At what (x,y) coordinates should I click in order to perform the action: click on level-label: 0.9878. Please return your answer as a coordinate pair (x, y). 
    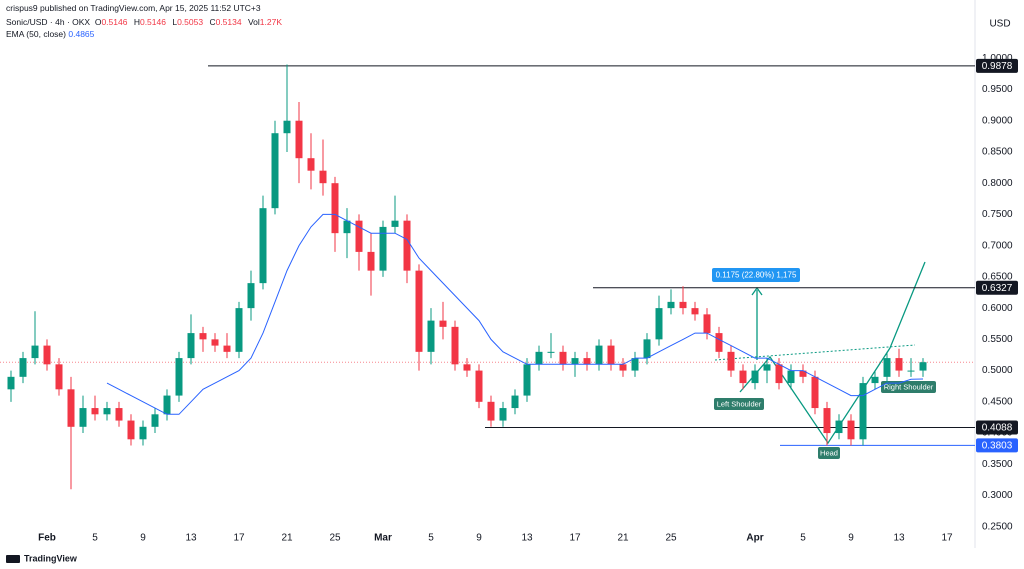
    Looking at the image, I should click on (997, 66).